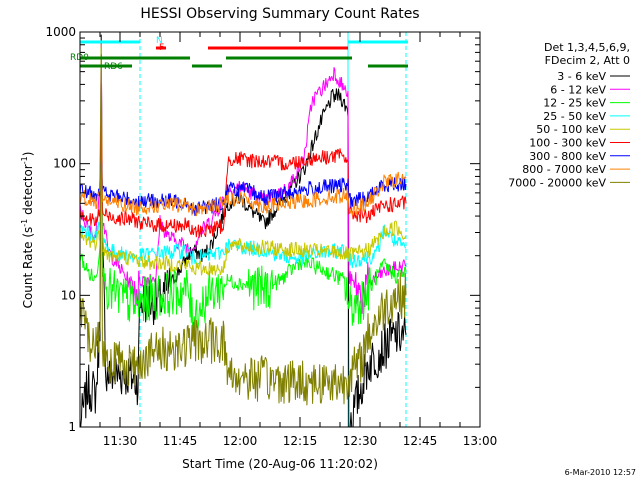 The width and height of the screenshot is (640, 484). I want to click on x-axis-label: Start Time (20-Aug-06 11:20:02), so click(280, 464).